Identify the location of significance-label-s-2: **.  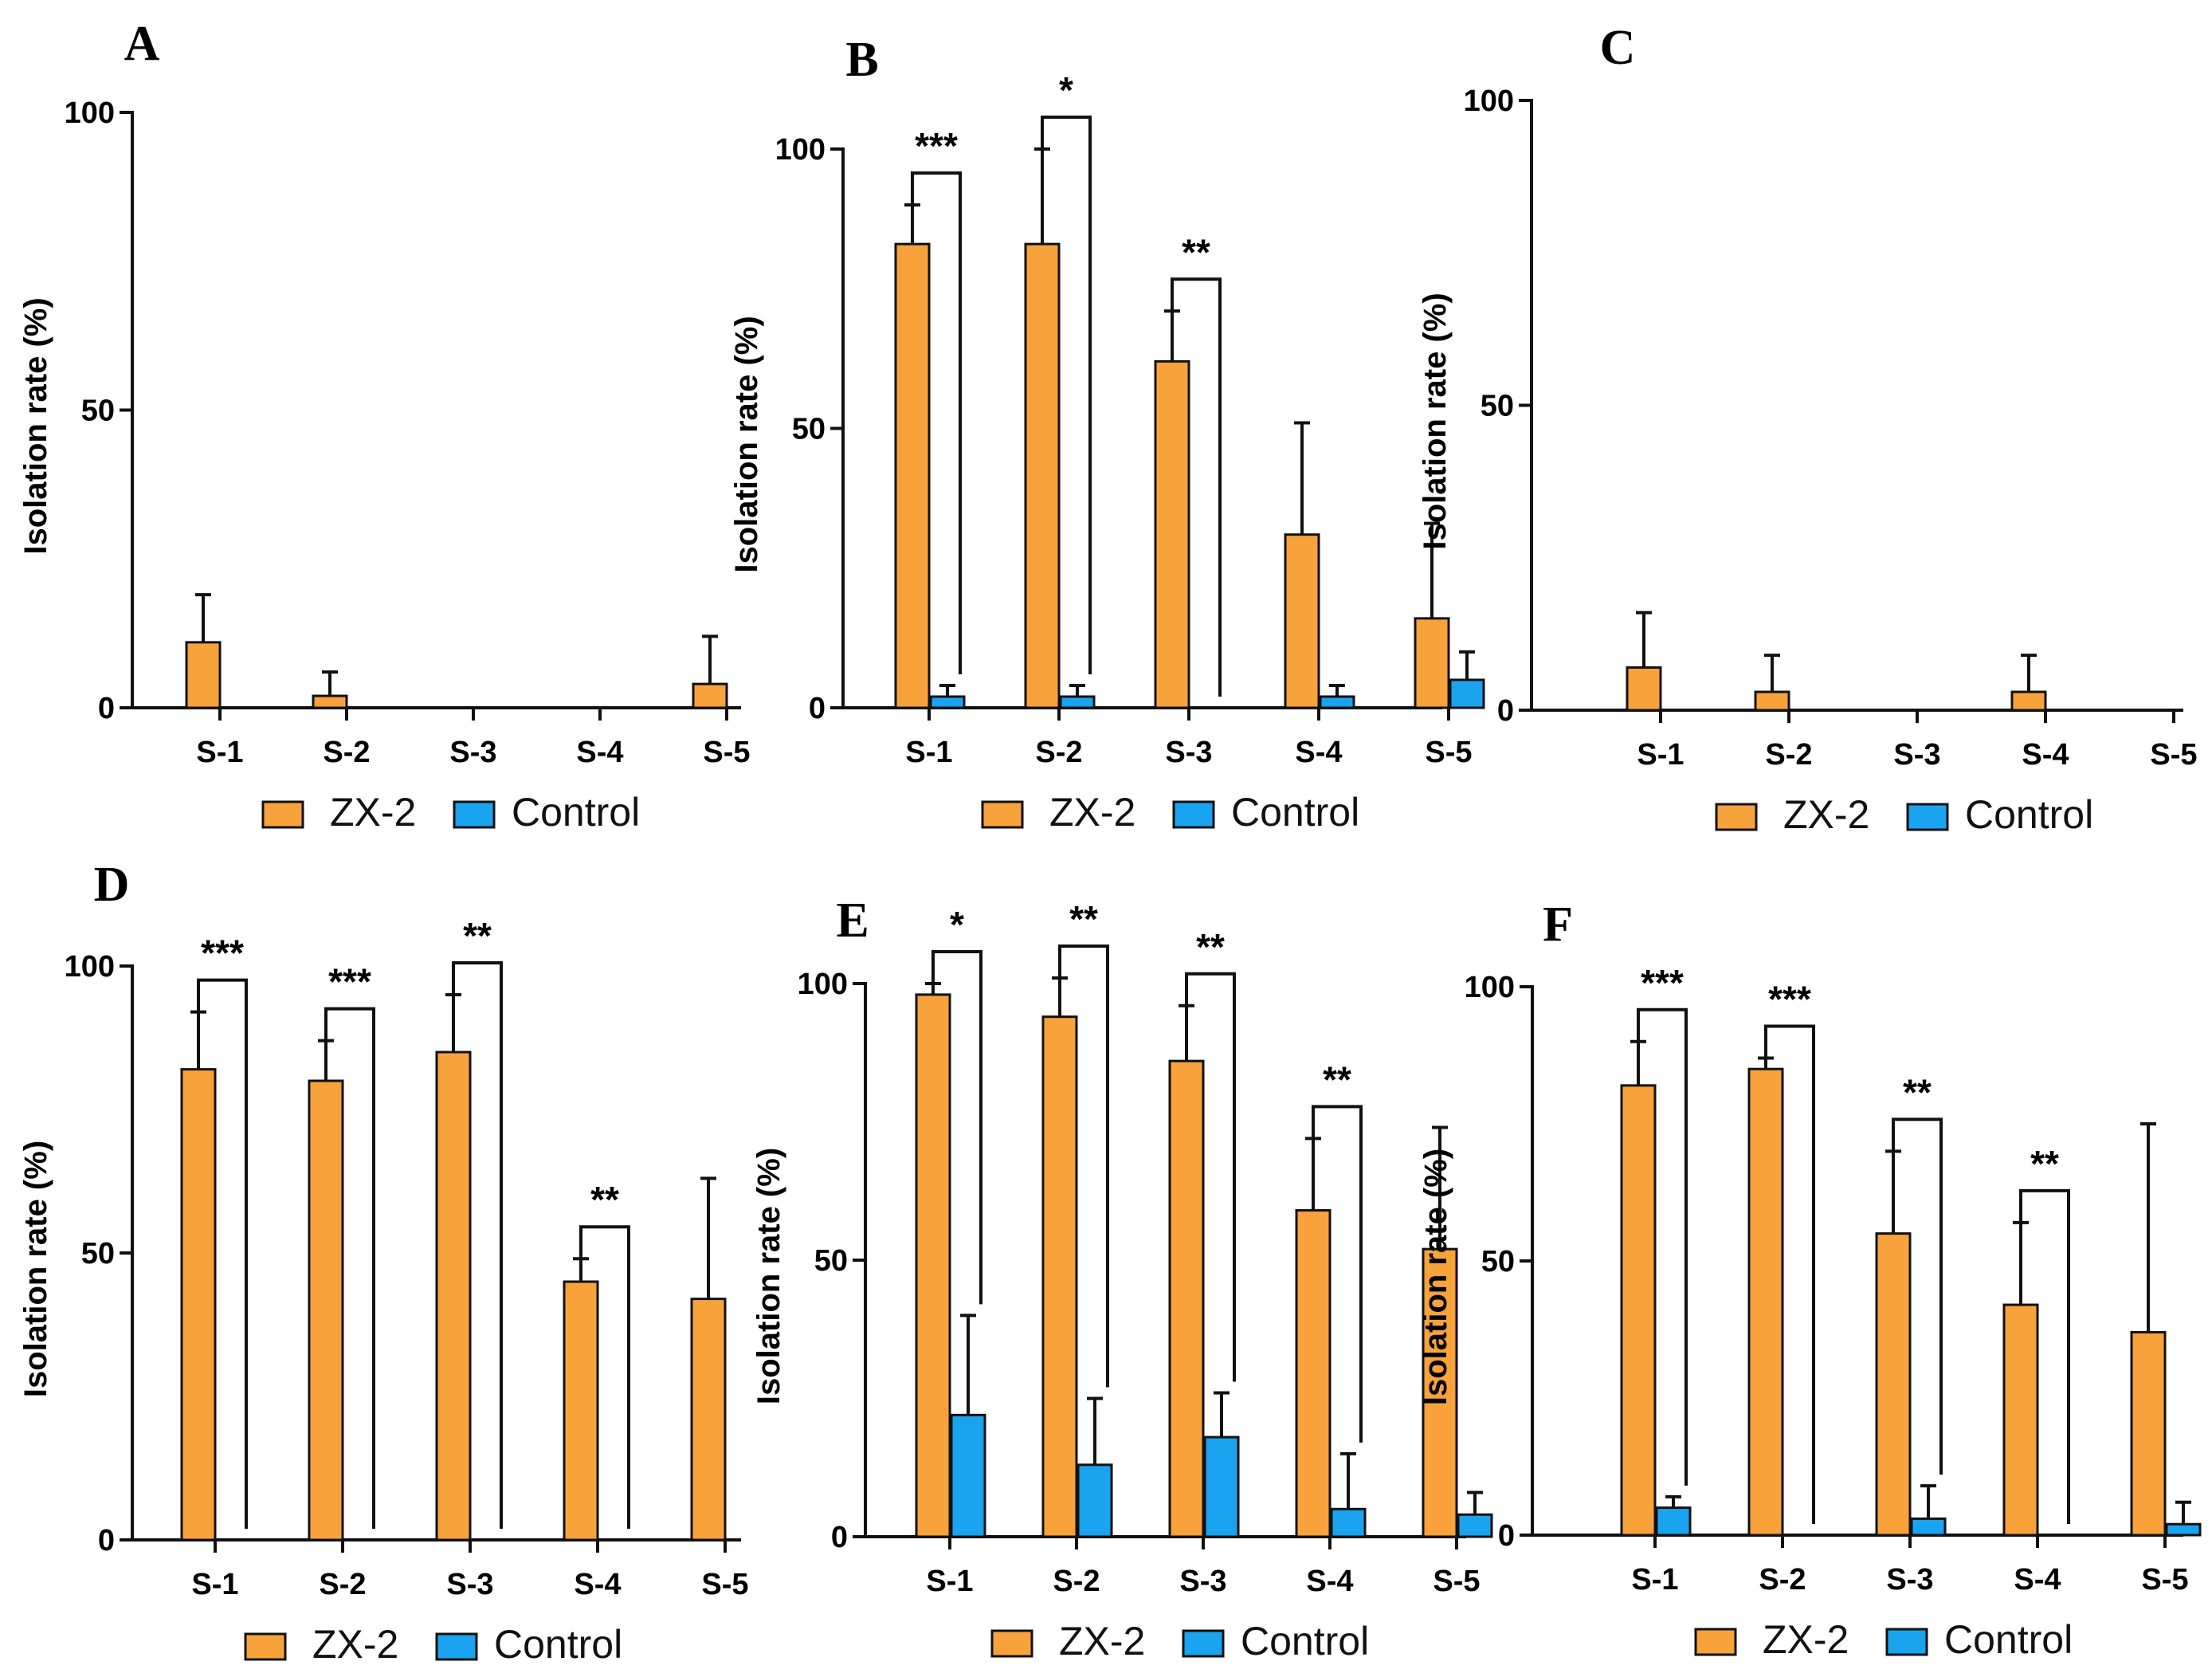
(1083, 919).